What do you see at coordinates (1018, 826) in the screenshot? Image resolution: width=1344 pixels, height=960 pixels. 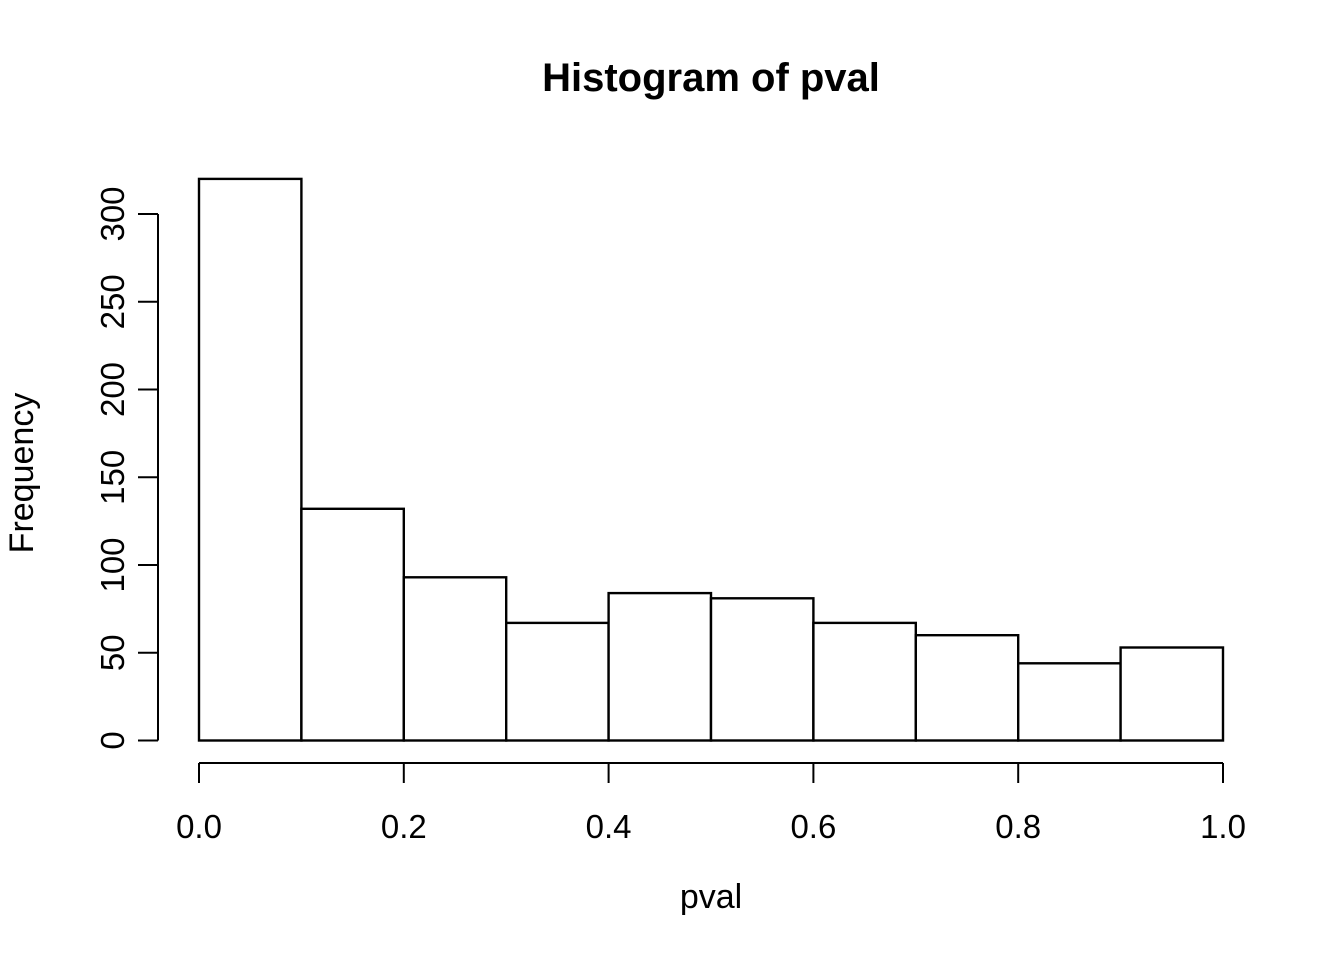 I see `x-tick-label: 0.8` at bounding box center [1018, 826].